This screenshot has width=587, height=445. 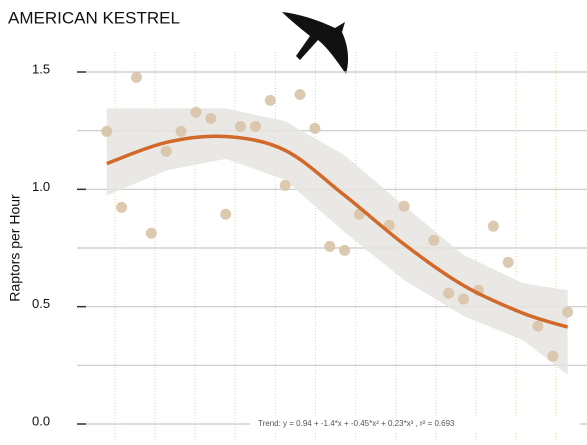 I want to click on y-tick-label: 1.0, so click(x=41, y=186).